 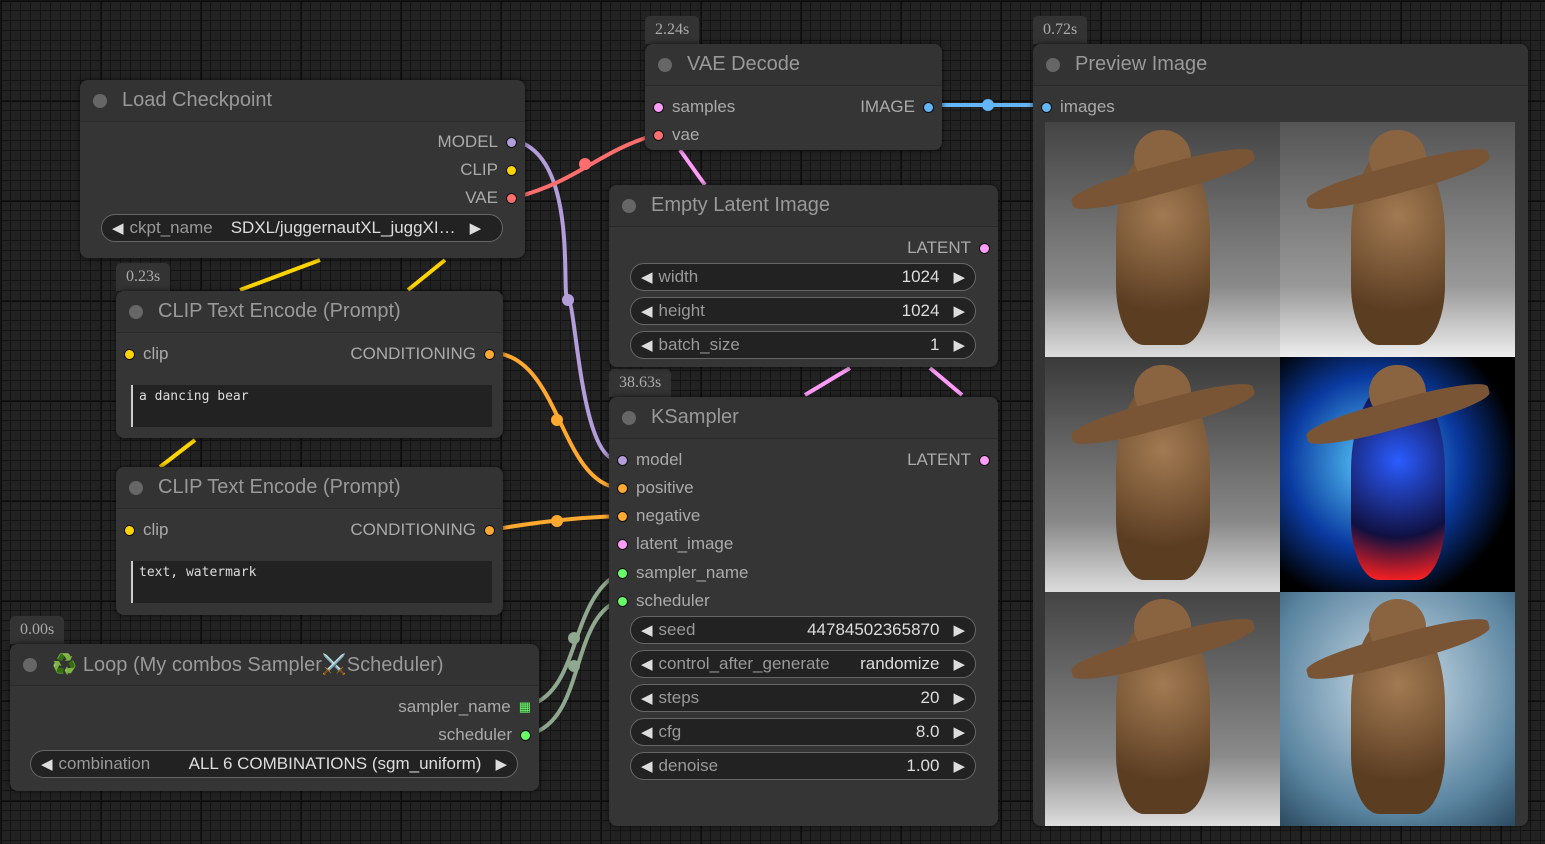 I want to click on output-sampler-name: sampler_name ▦, so click(x=464, y=707).